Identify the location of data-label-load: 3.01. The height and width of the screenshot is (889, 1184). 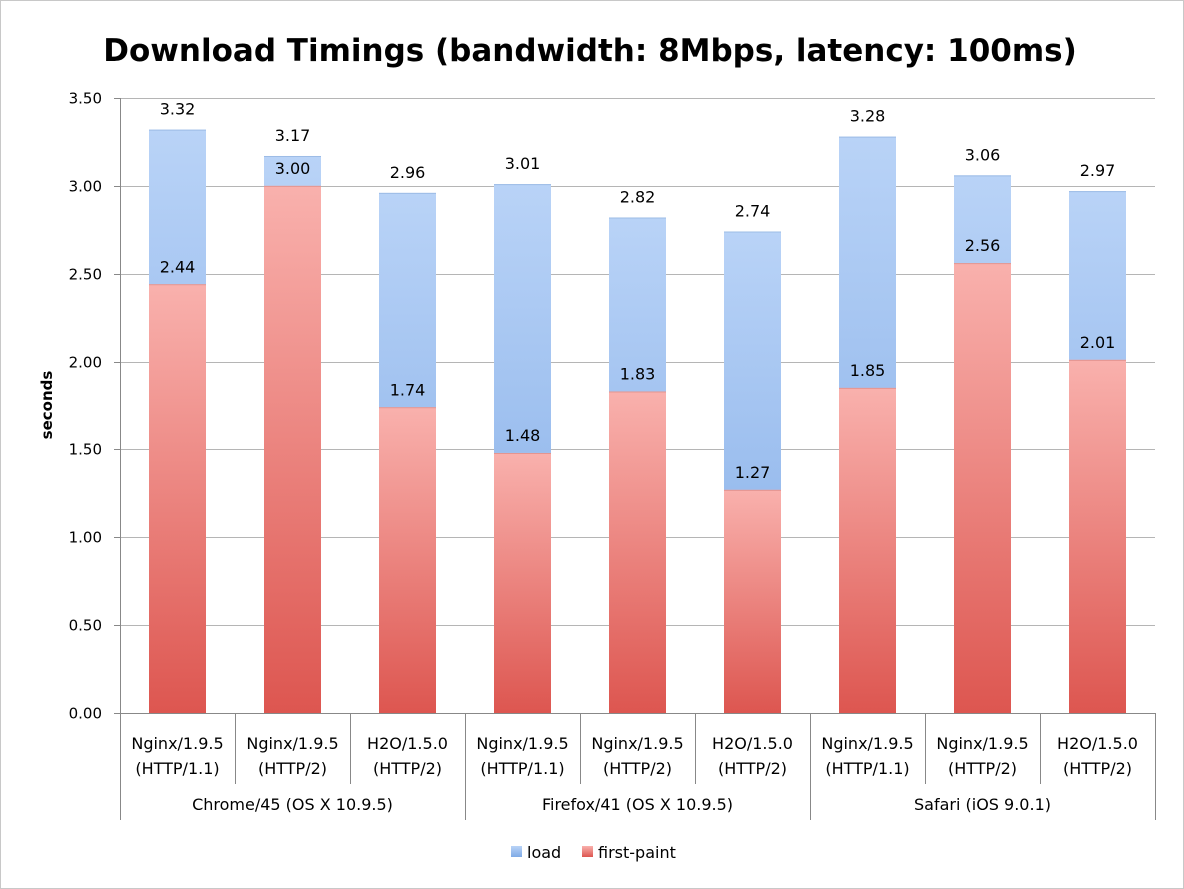
(523, 163).